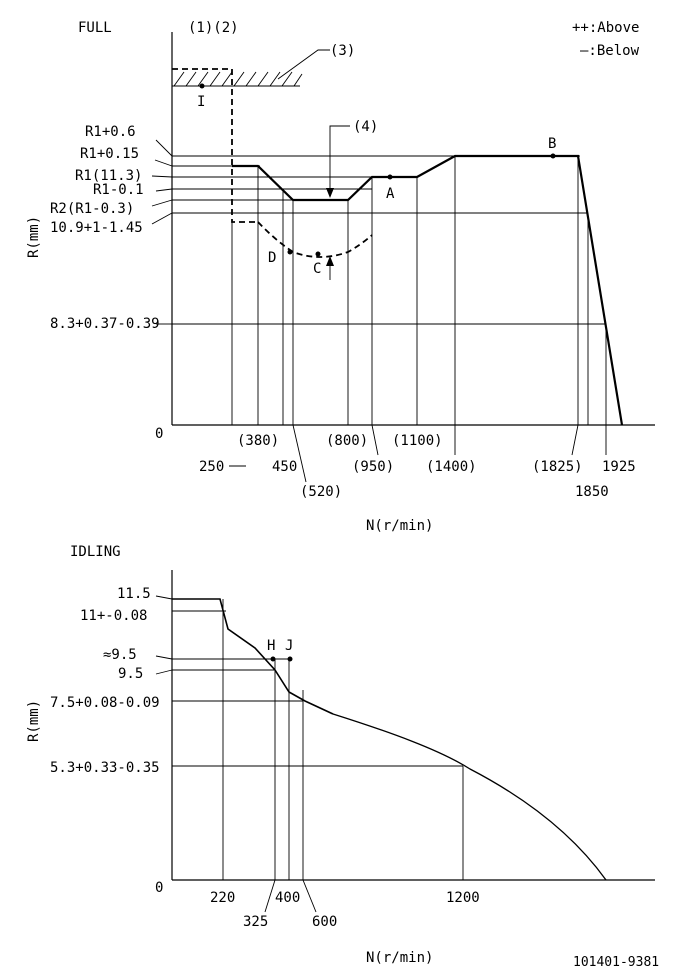 Image resolution: width=681 pixels, height=979 pixels. I want to click on full-x-axis-title: N(r/min), so click(399, 526).